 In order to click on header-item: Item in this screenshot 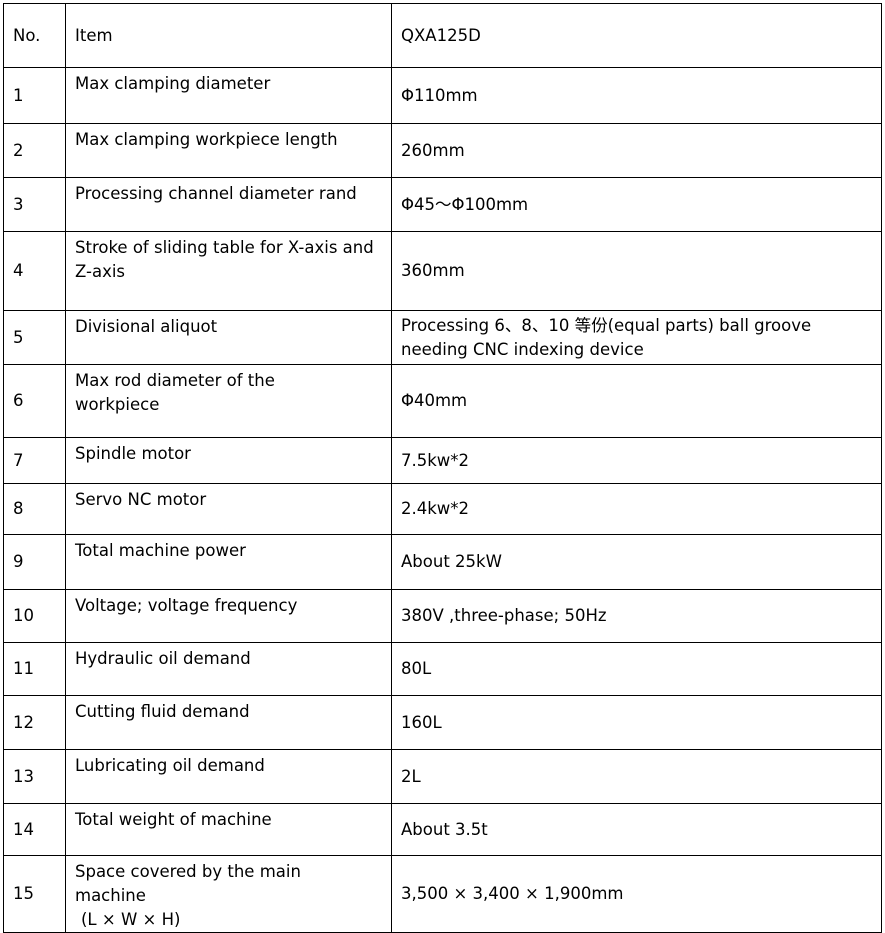, I will do `click(228, 35)`.